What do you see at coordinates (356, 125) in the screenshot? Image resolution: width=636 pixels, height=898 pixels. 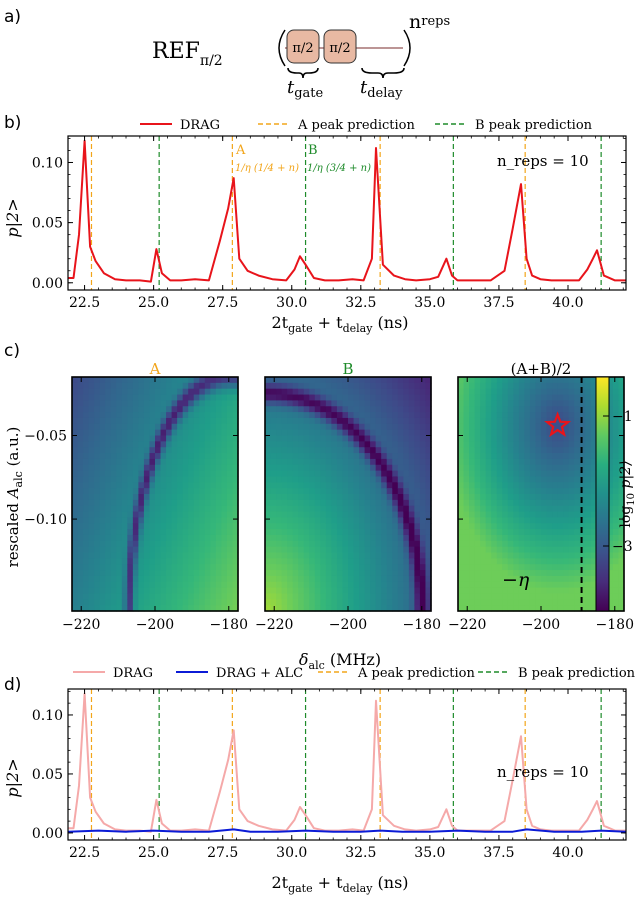 I see `legend-a-label: A peak prediction` at bounding box center [356, 125].